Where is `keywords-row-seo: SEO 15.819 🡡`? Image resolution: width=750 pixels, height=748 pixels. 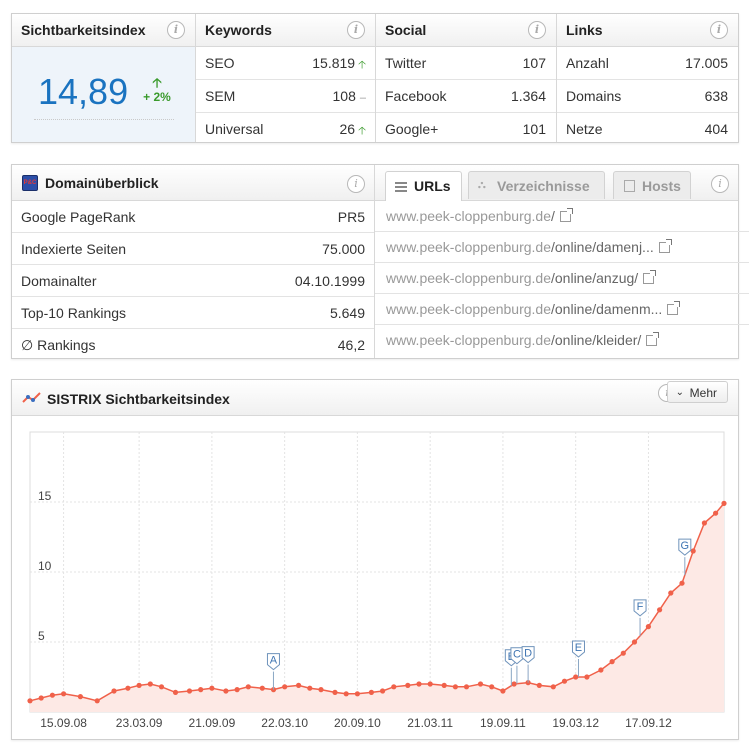 keywords-row-seo: SEO 15.819 🡡 is located at coordinates (285, 63).